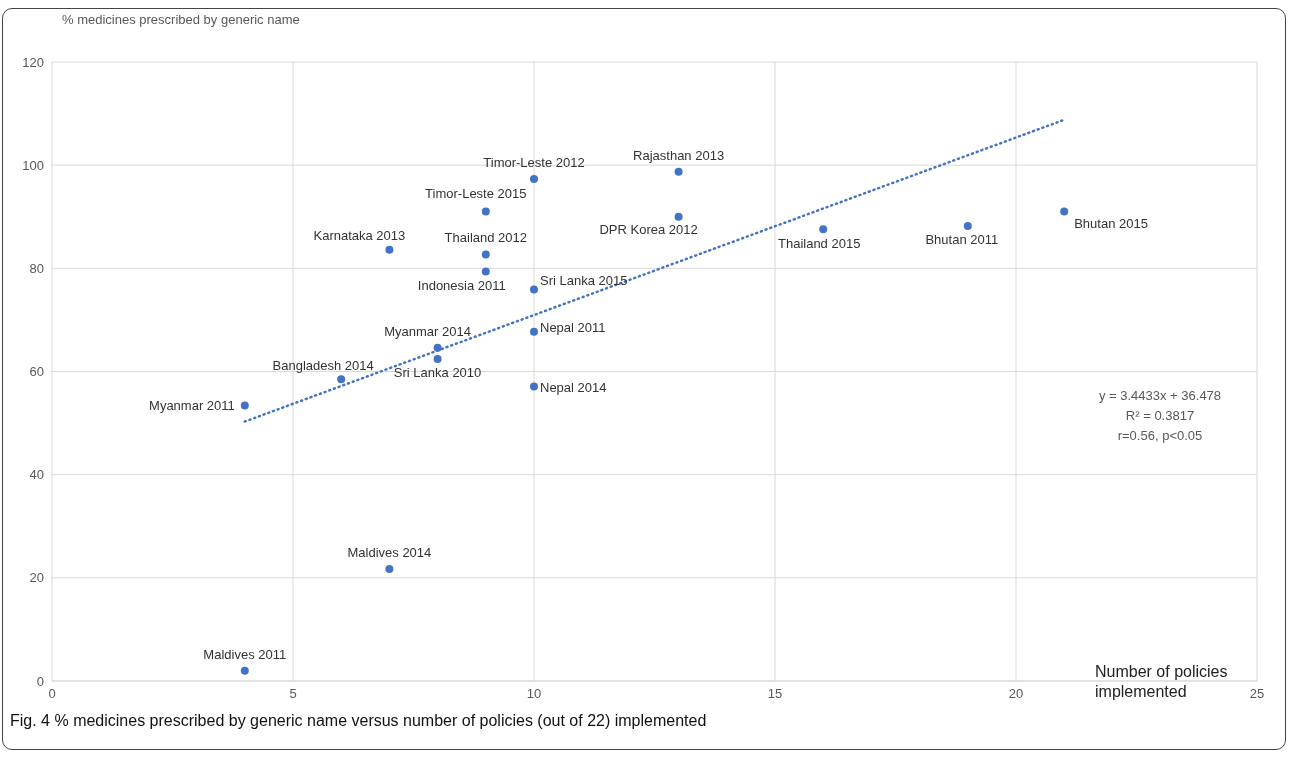  Describe the element at coordinates (1016, 694) in the screenshot. I see `x-tick-label: 20` at that location.